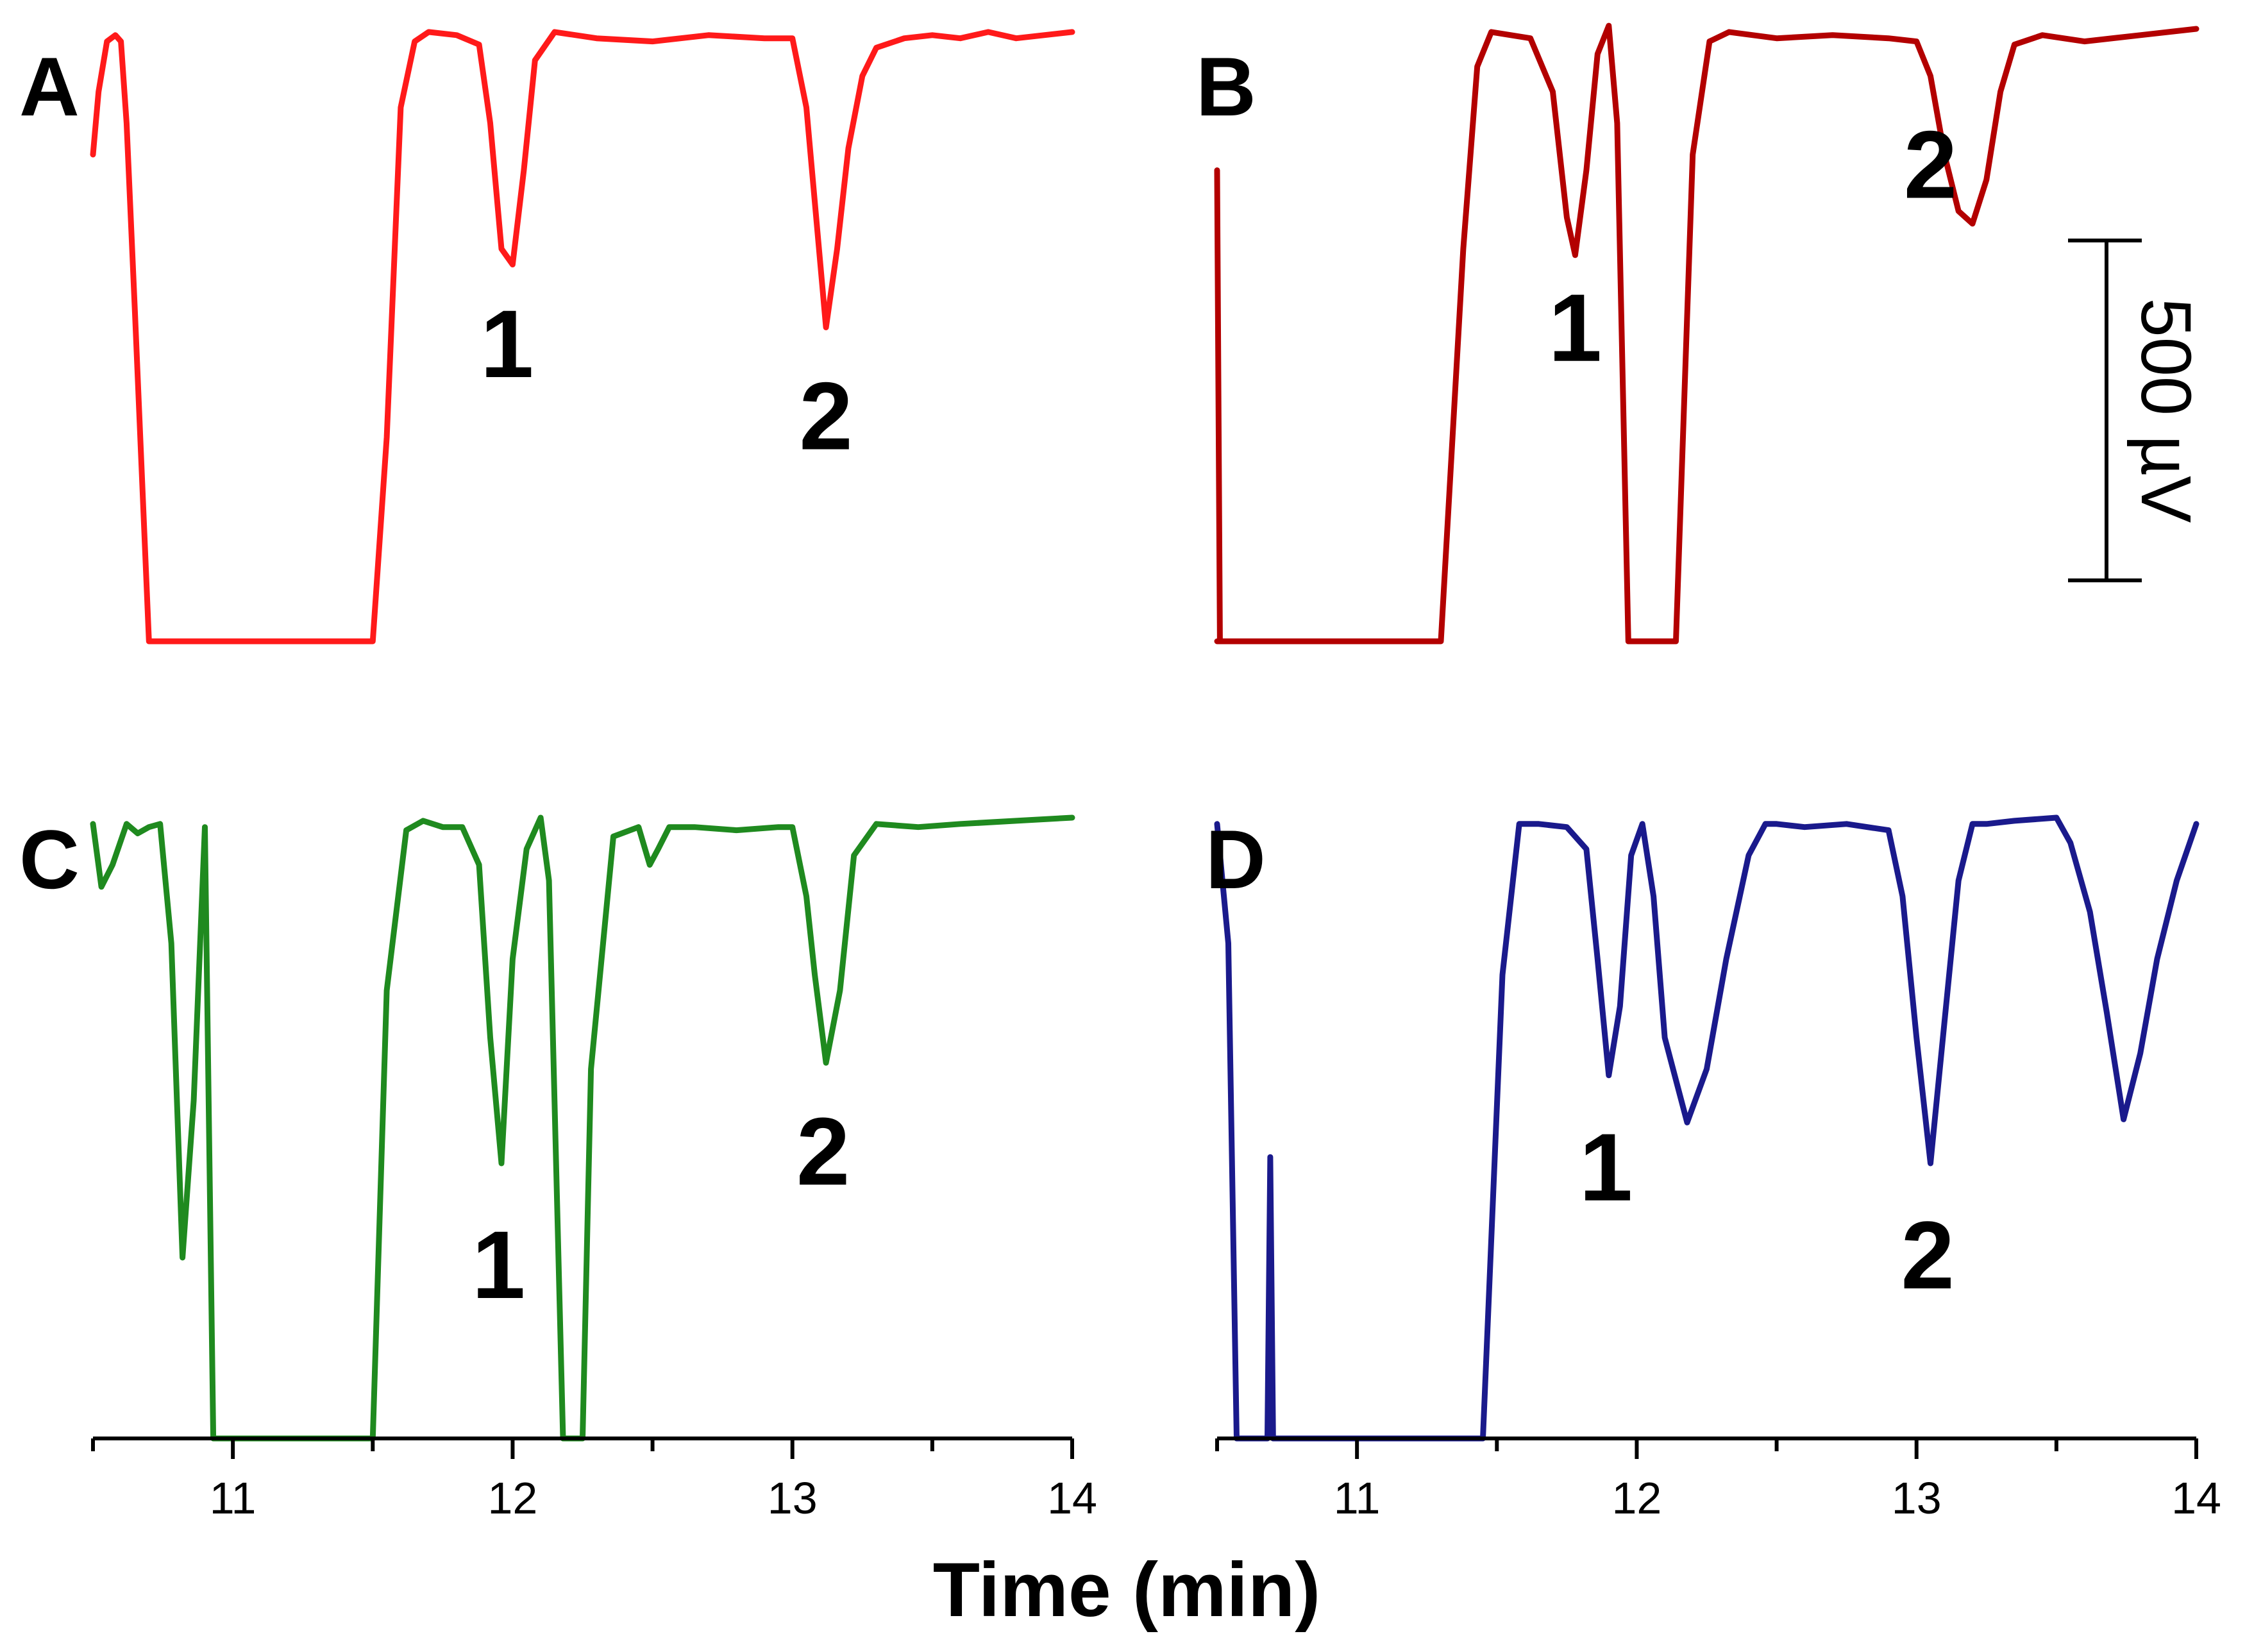 The width and height of the screenshot is (2254, 1652). I want to click on scale-bar: 500 µV, so click(2136, 410).